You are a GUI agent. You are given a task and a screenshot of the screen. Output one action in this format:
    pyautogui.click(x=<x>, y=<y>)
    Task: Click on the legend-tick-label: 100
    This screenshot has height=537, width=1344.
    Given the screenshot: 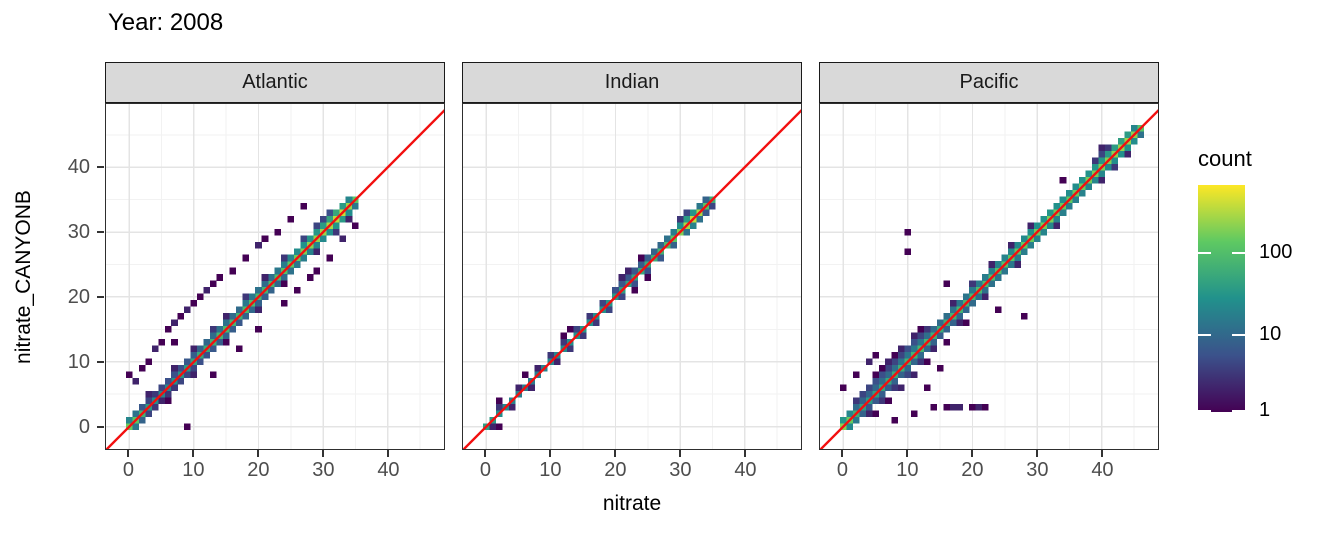 What is the action you would take?
    pyautogui.click(x=1276, y=252)
    